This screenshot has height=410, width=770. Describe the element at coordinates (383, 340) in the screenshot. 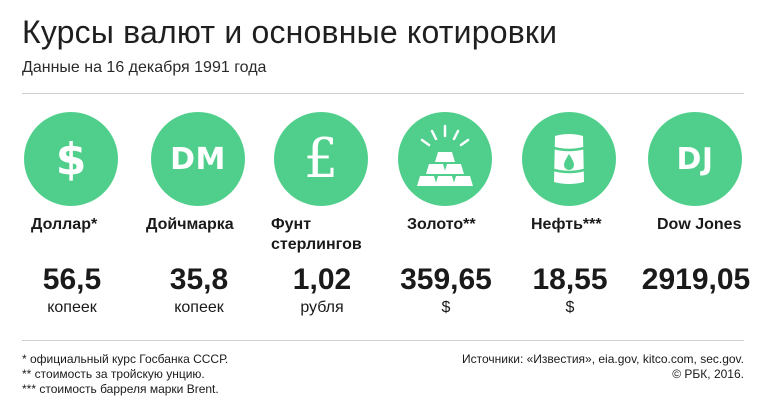

I see `bottom-divider` at that location.